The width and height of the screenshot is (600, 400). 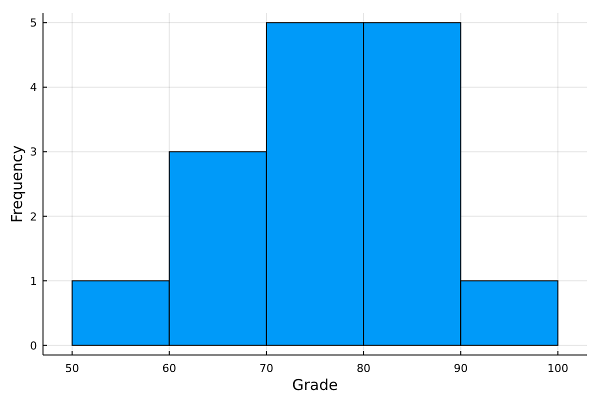 I want to click on y-tick-label: 3, so click(x=33, y=152).